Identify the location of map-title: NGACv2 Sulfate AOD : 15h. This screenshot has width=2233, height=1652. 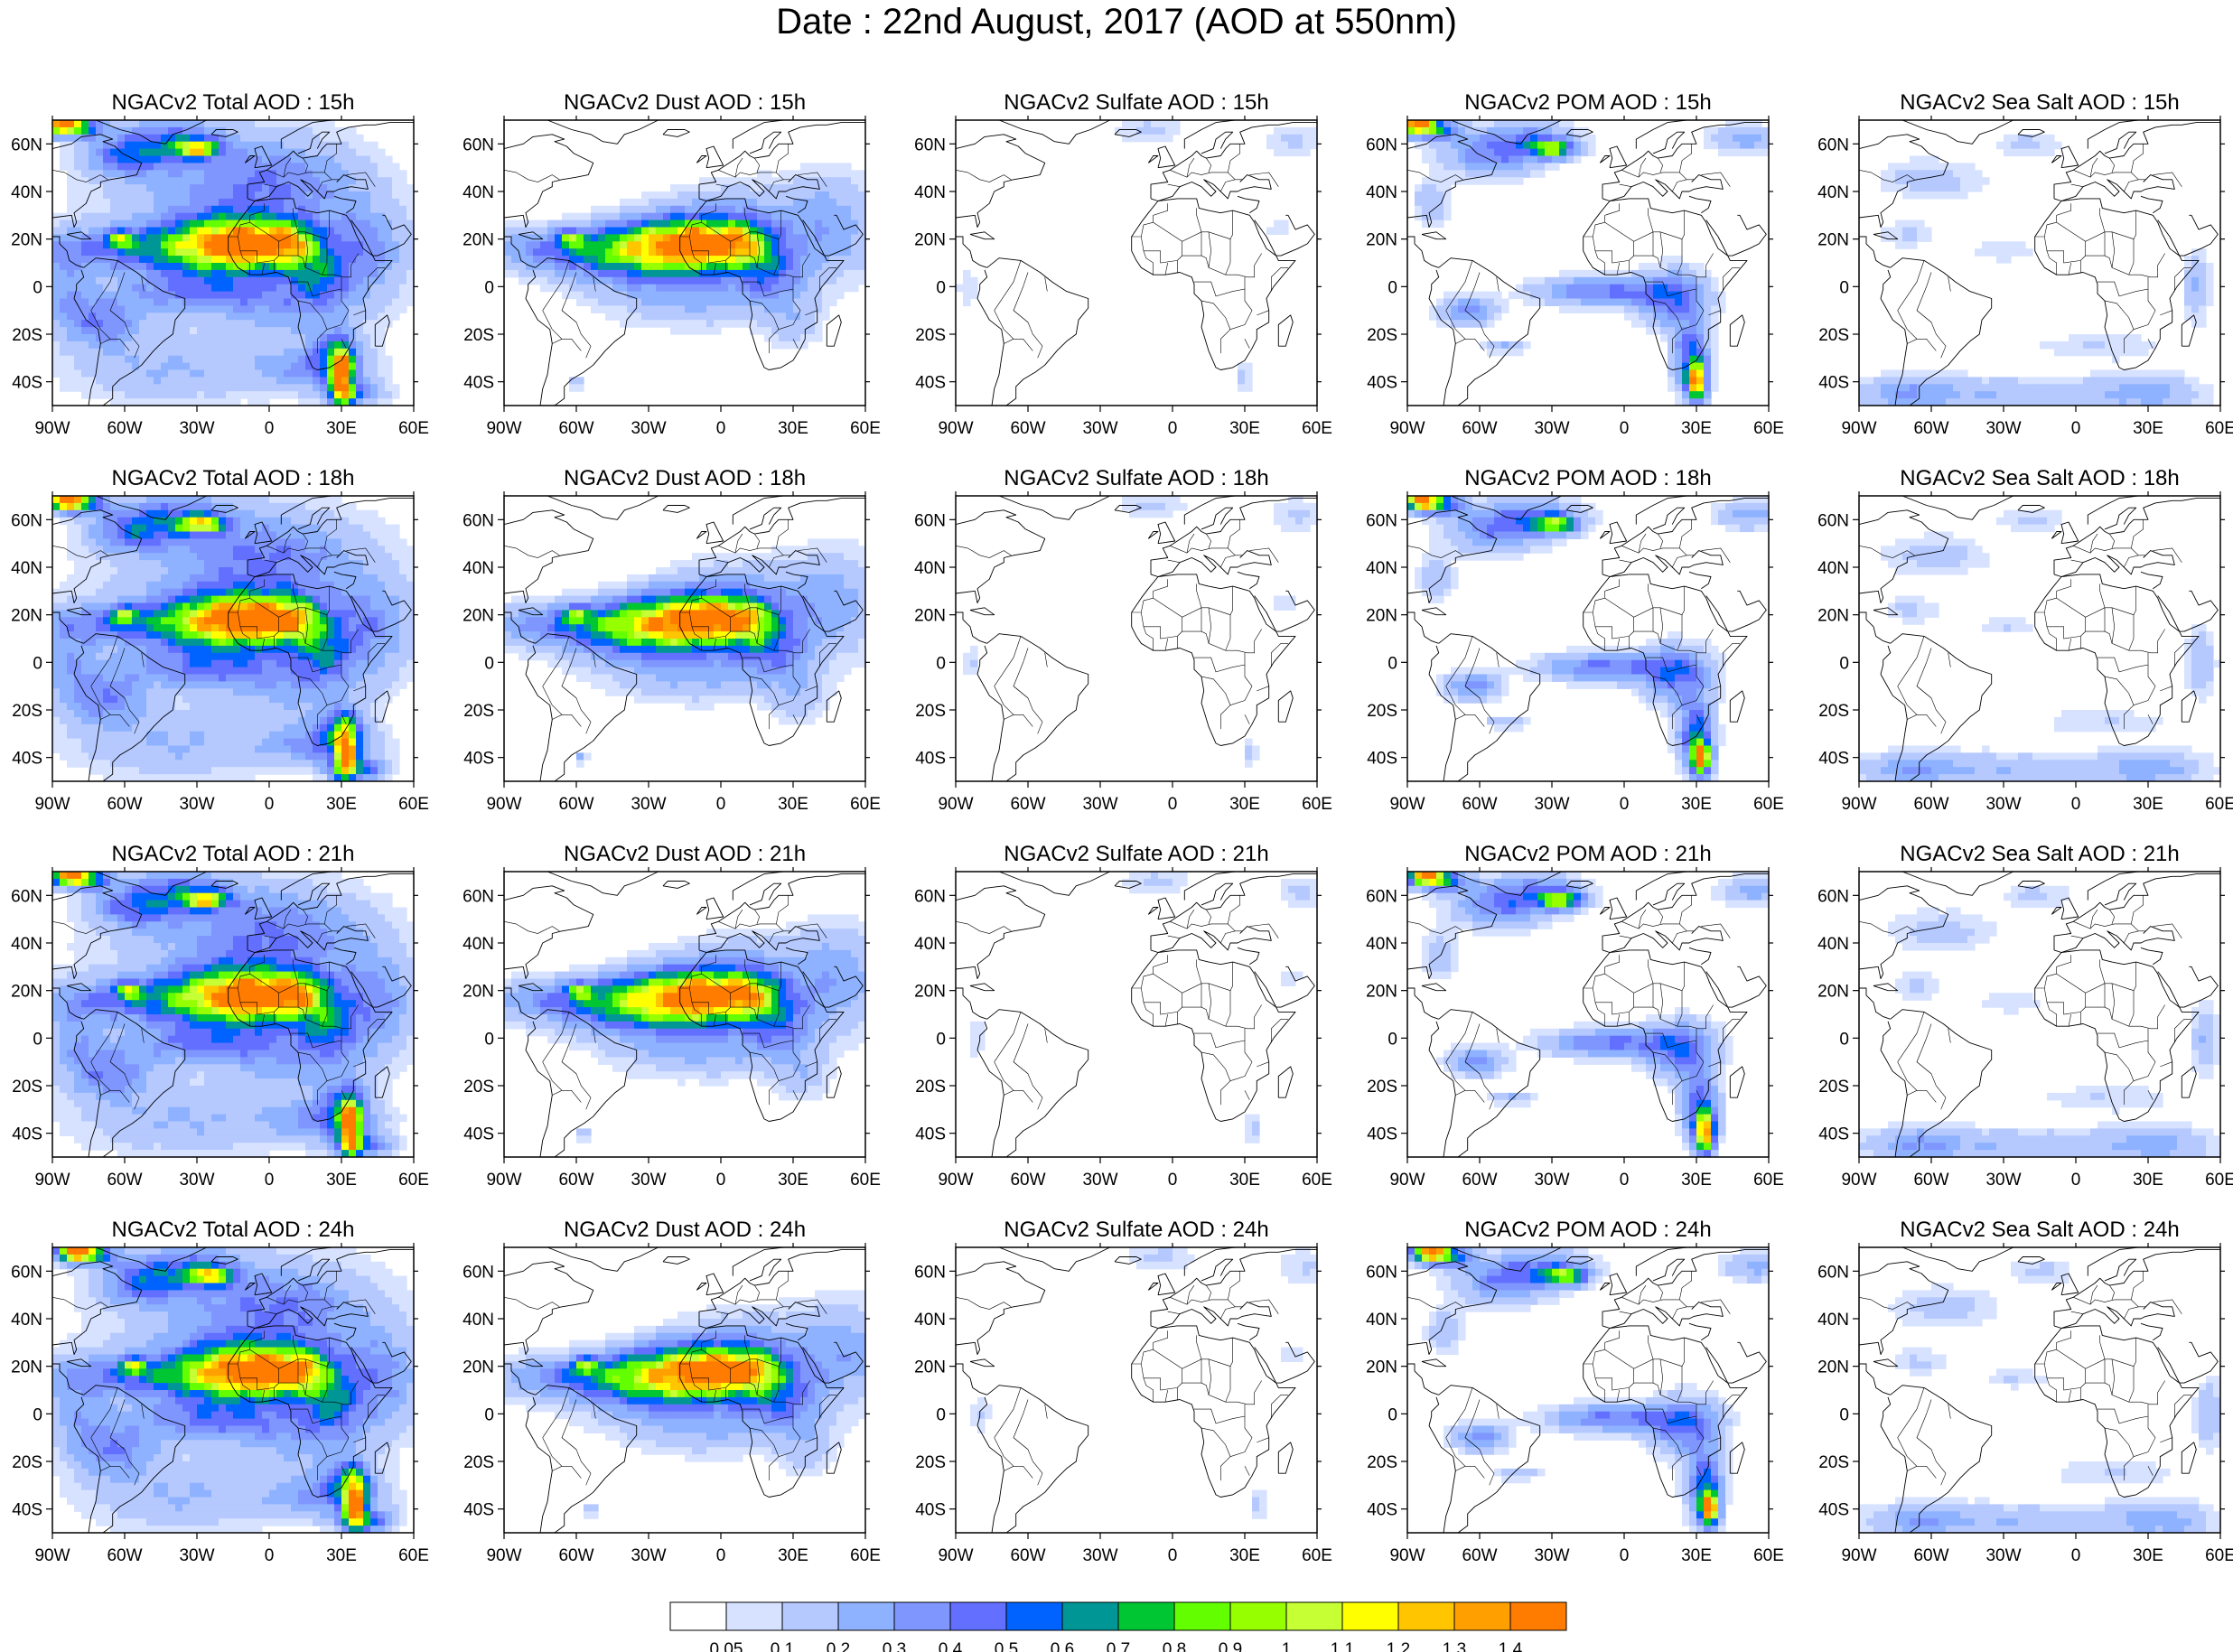
(1136, 102).